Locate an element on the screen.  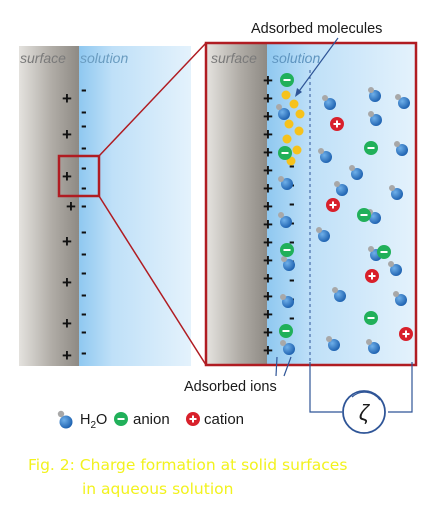
adsorbed-molecules-arrow is located at coordinates (317, 66).